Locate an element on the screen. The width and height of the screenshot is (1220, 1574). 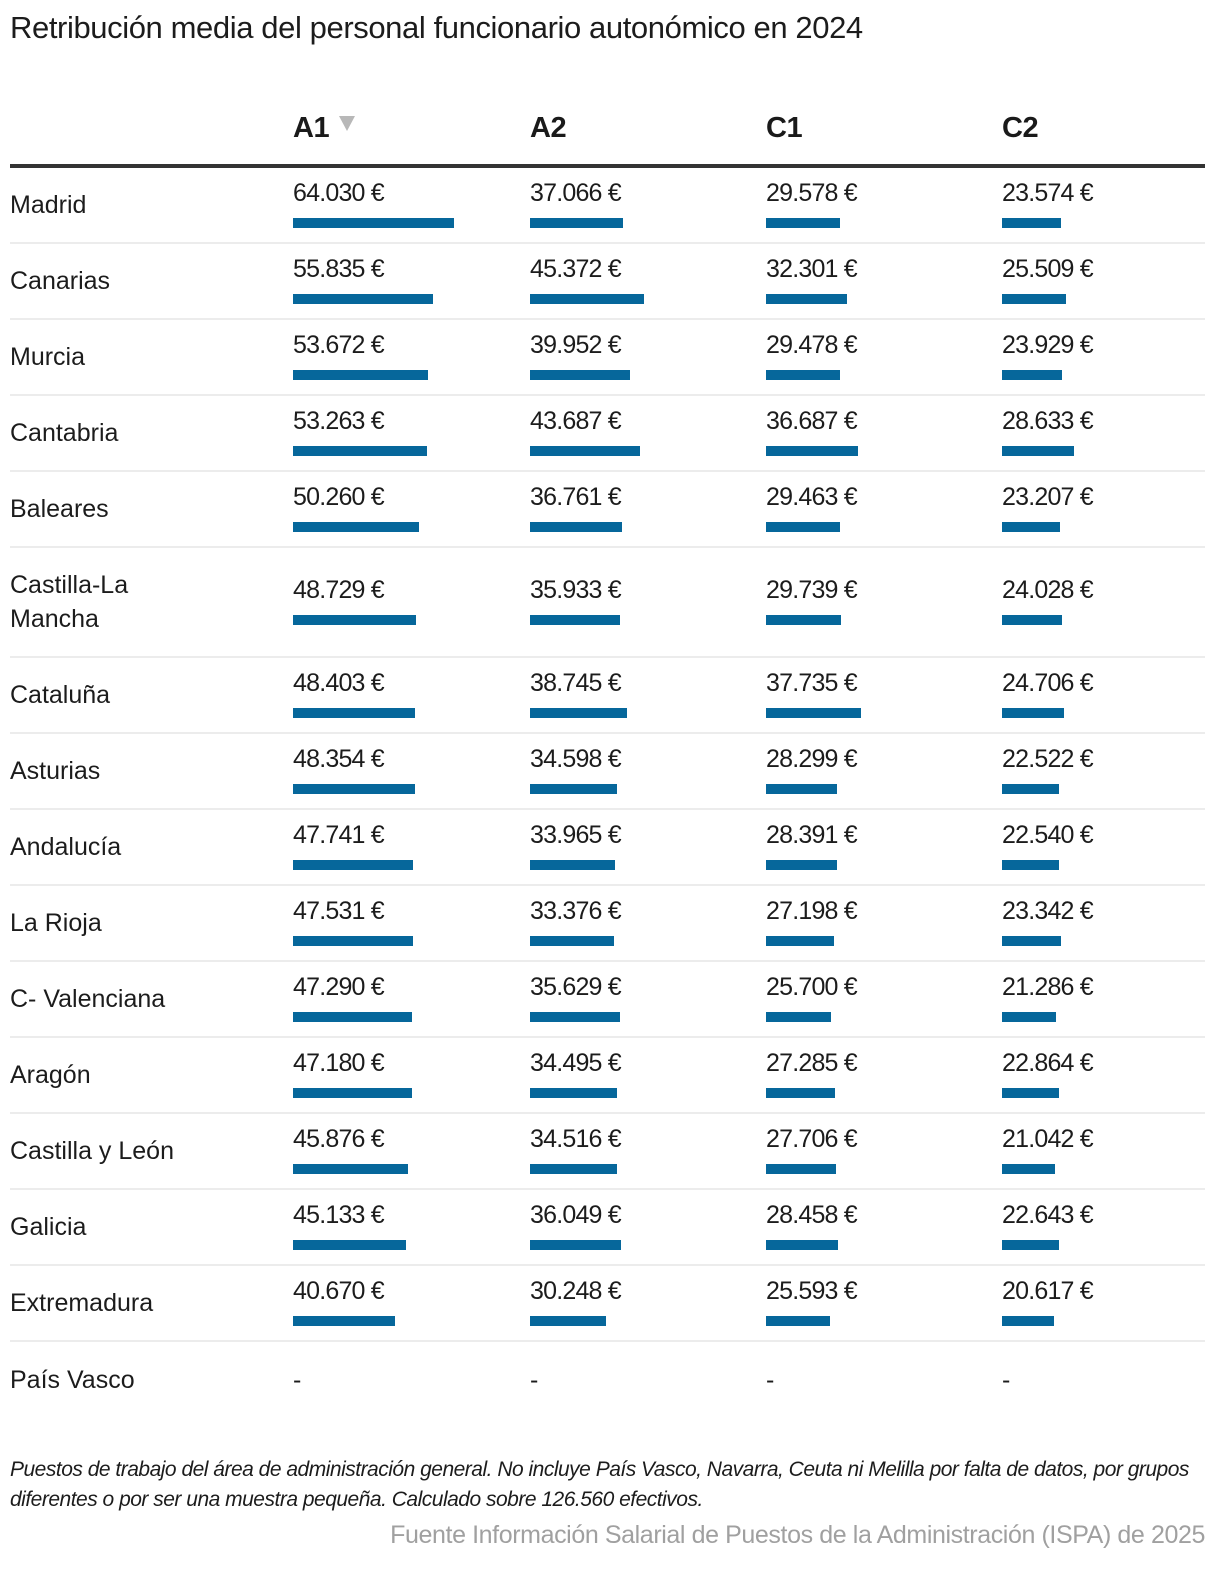
value-text: 29.578 € is located at coordinates (812, 193).